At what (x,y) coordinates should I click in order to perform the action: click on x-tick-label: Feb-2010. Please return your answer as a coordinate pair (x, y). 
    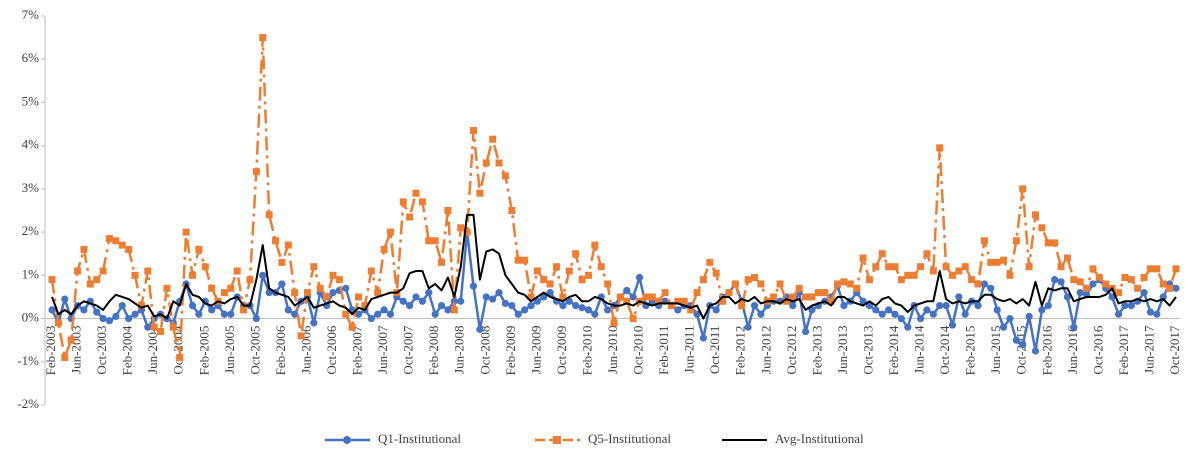
    Looking at the image, I should click on (586, 351).